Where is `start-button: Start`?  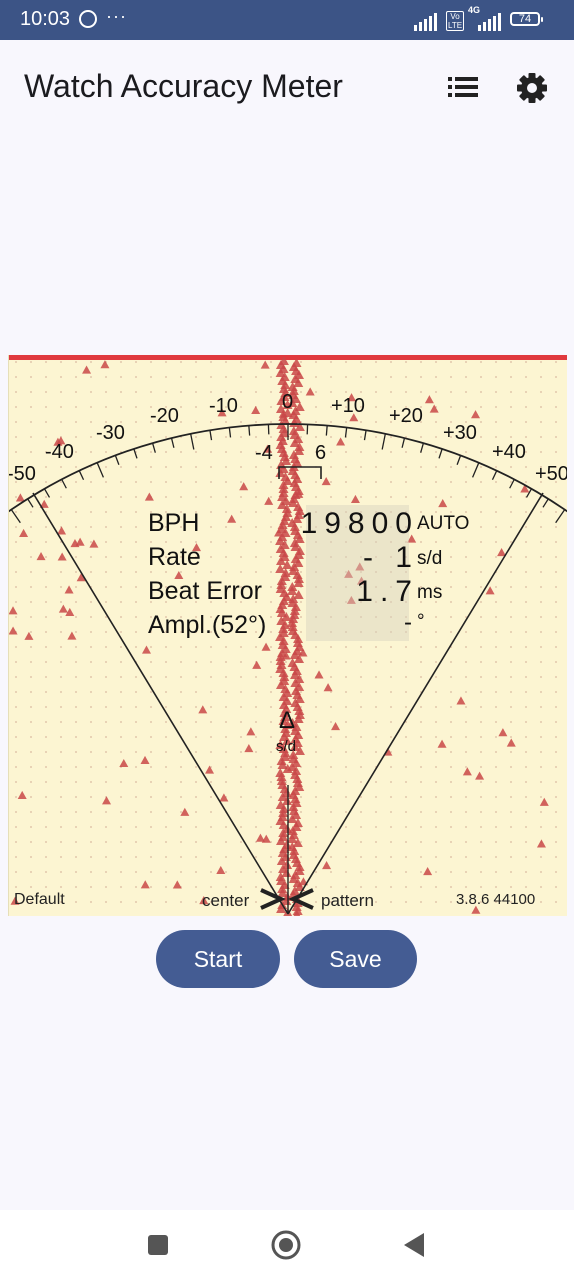
start-button: Start is located at coordinates (218, 959).